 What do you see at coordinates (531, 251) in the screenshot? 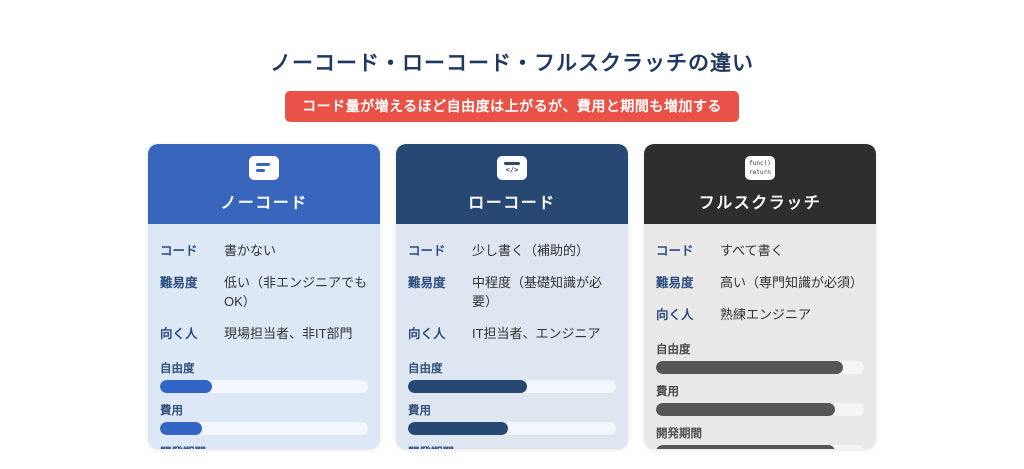
I see `spec-value: 少し書く（補助的）` at bounding box center [531, 251].